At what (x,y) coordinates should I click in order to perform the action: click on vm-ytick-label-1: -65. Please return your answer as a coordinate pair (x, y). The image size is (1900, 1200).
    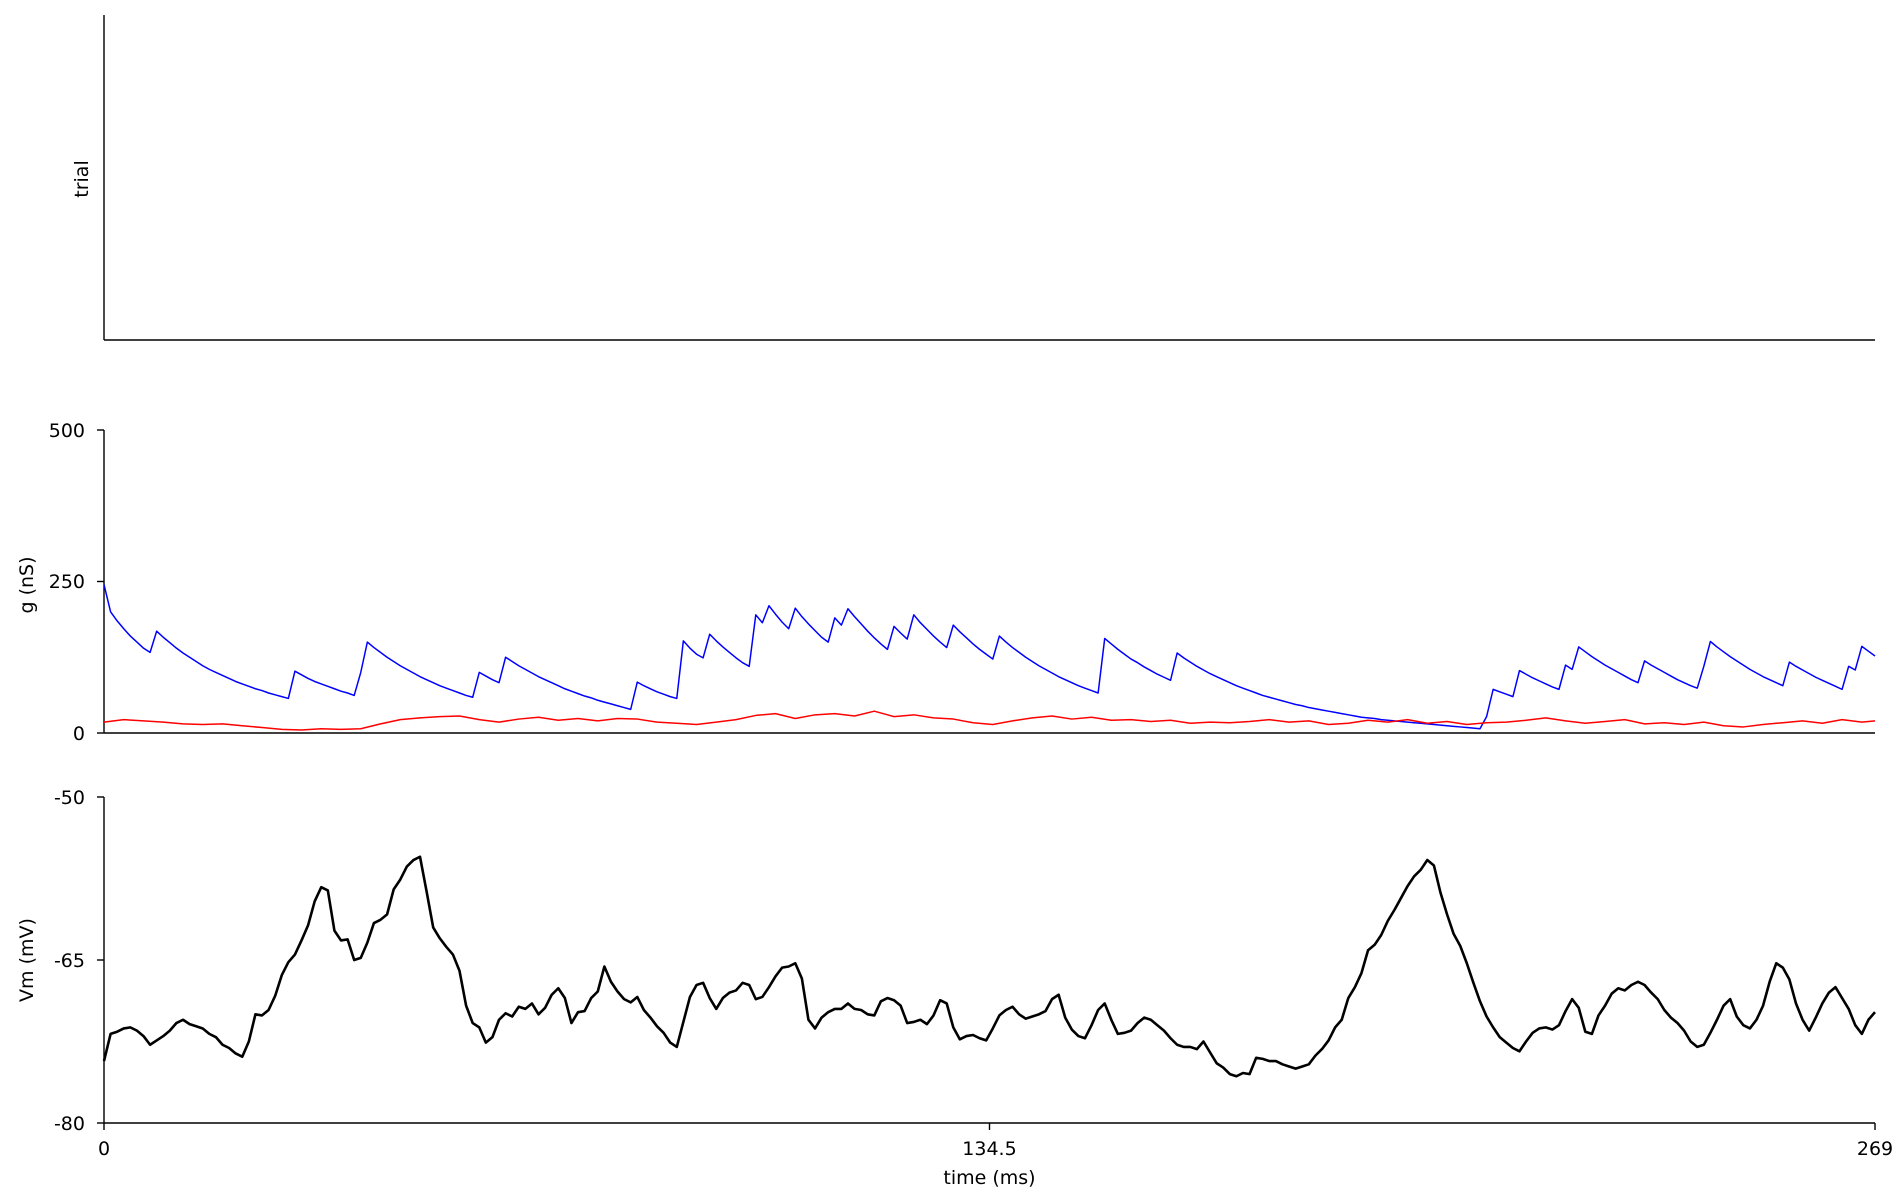
    Looking at the image, I should click on (69, 961).